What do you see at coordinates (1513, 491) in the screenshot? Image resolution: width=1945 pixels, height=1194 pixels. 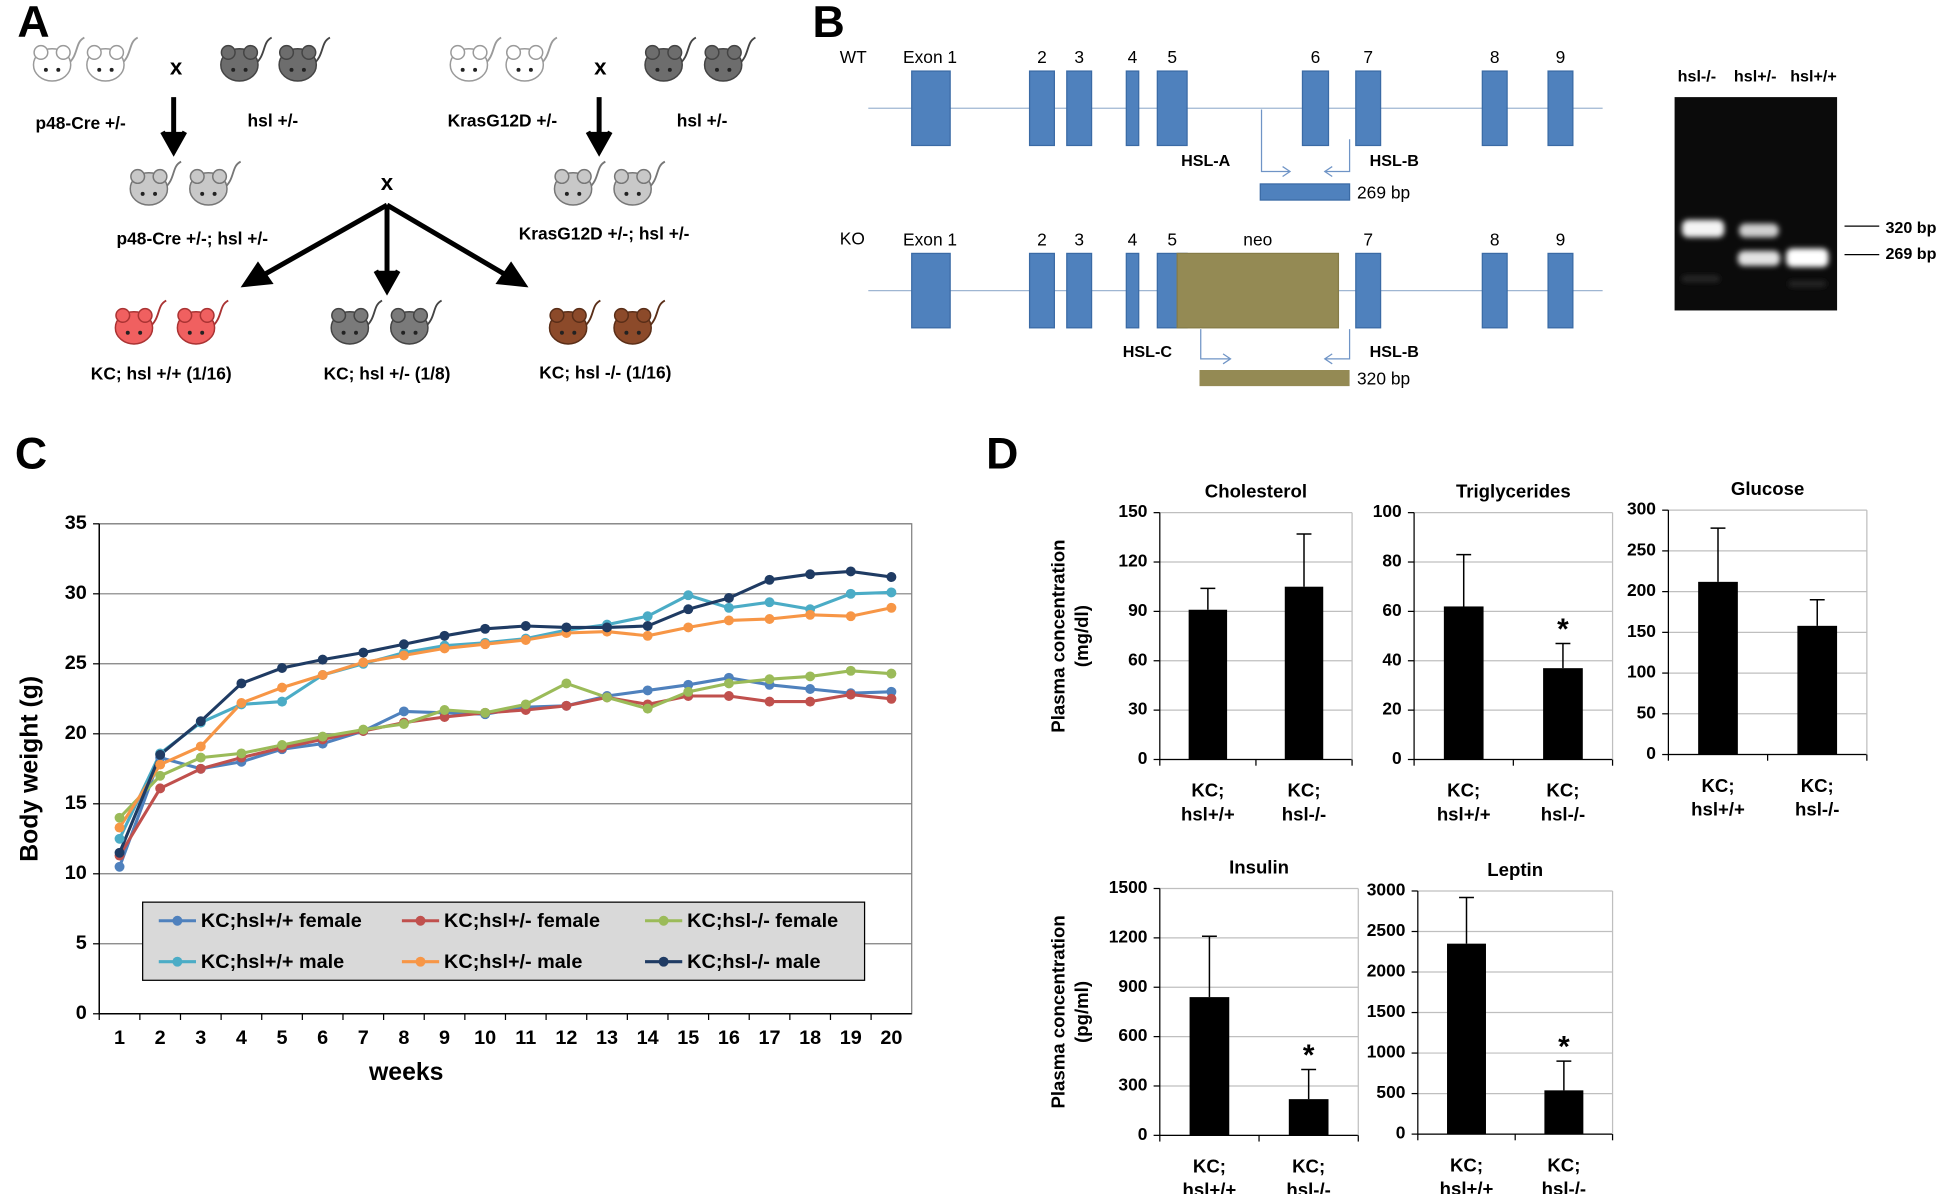 I see `chart-title: Triglycerides` at bounding box center [1513, 491].